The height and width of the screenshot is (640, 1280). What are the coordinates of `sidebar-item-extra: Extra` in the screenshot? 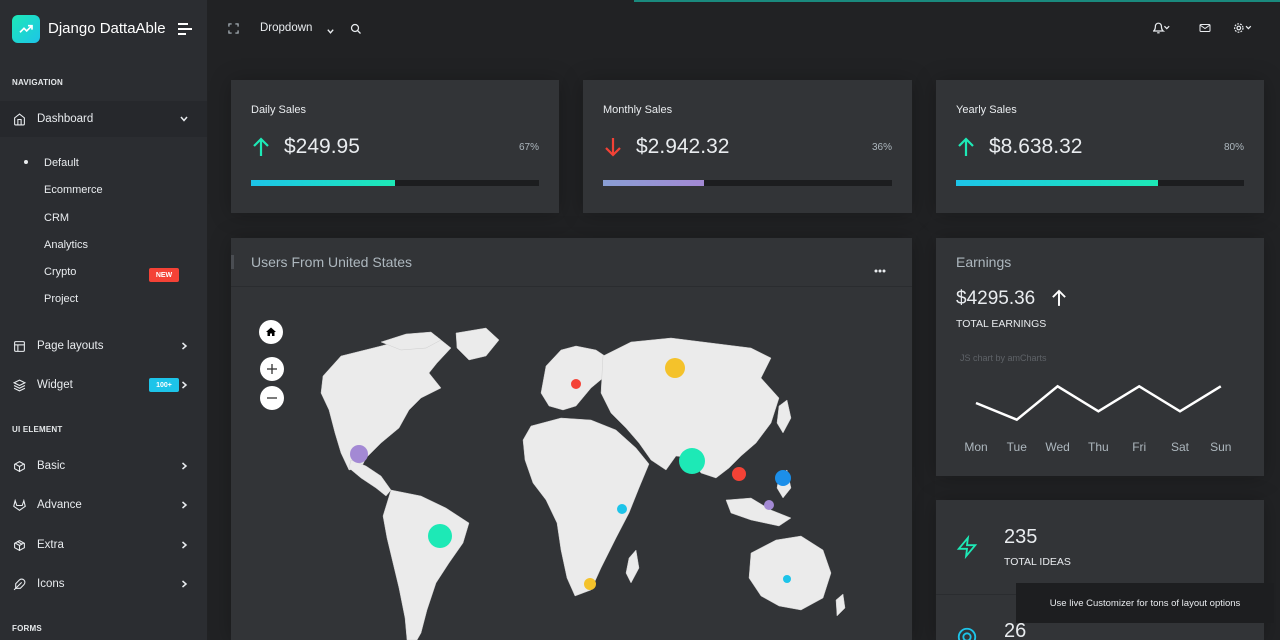 It's located at (103, 545).